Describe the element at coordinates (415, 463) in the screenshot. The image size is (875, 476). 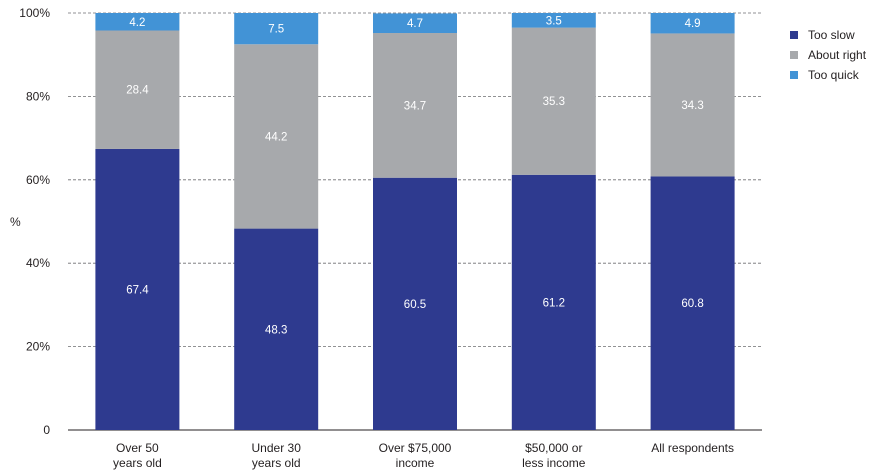
I see `x-tick-label: income` at that location.